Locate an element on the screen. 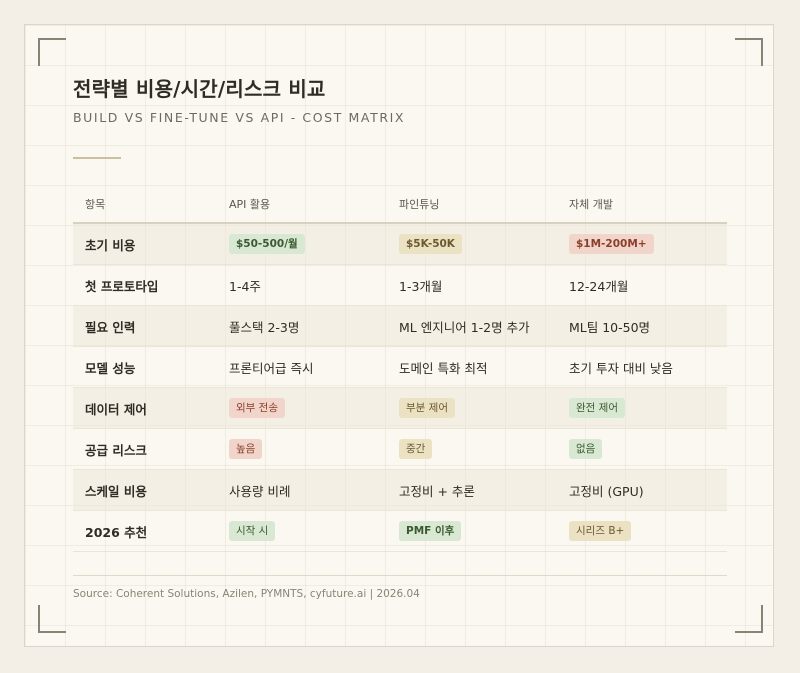 The height and width of the screenshot is (673, 800). footer-divider is located at coordinates (400, 575).